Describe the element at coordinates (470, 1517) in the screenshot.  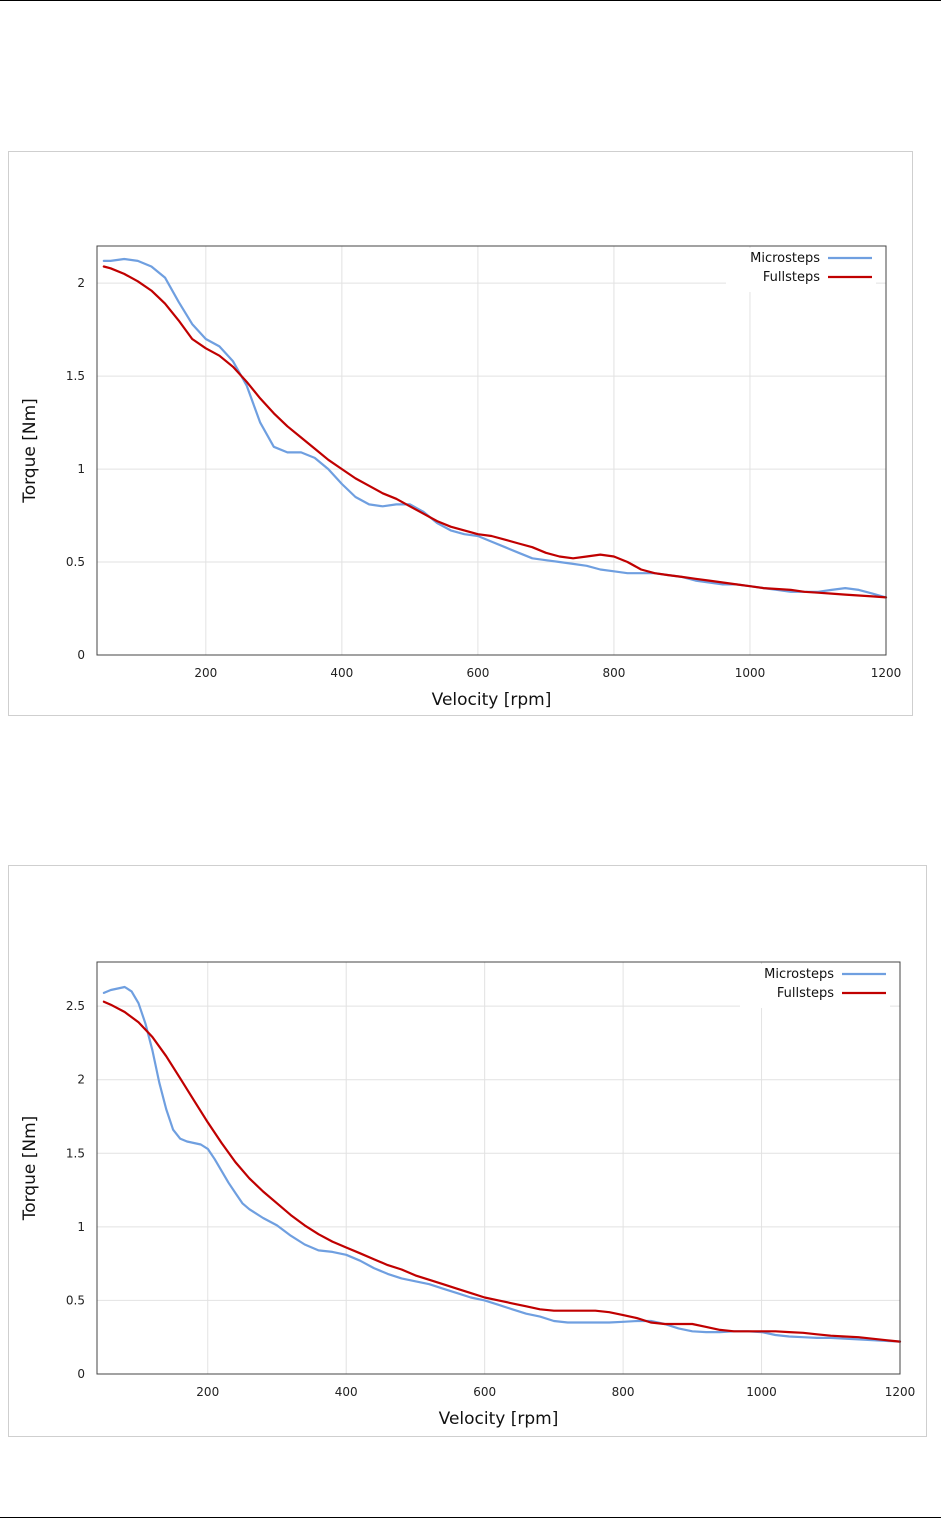
I see `page-bottom-rule` at that location.